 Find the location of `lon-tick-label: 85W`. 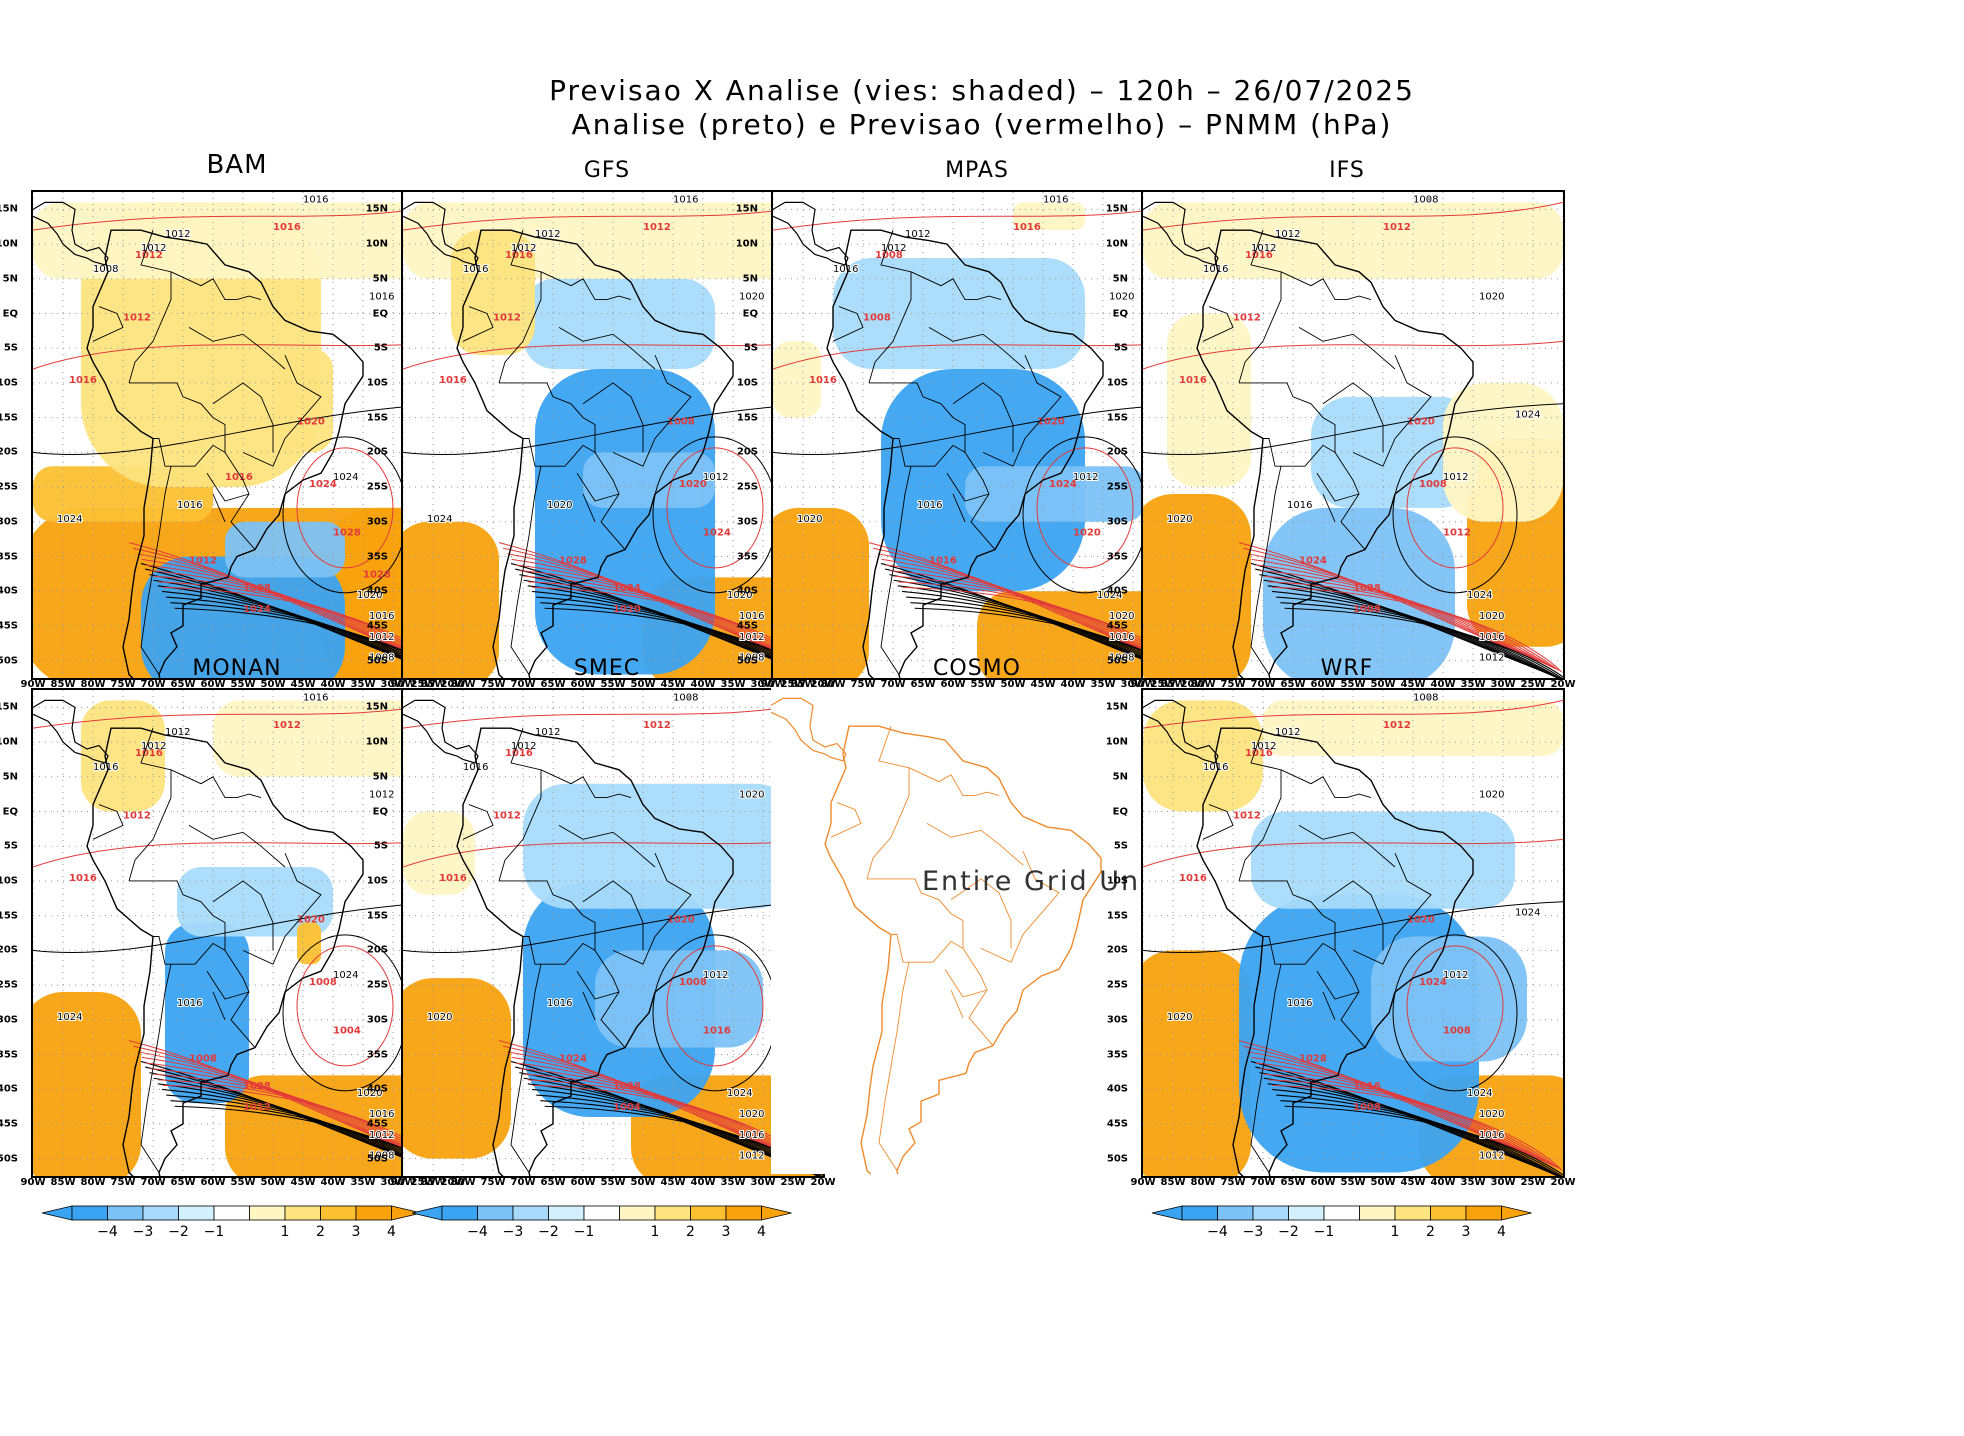

lon-tick-label: 85W is located at coordinates (433, 684).